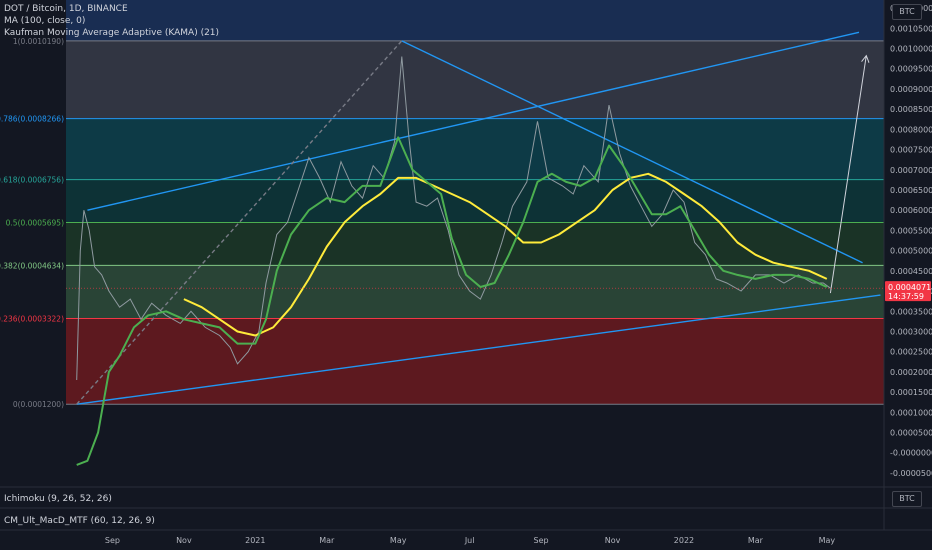 This screenshot has height=550, width=932. I want to click on y-tick-label: 0.0003000, so click(911, 331).